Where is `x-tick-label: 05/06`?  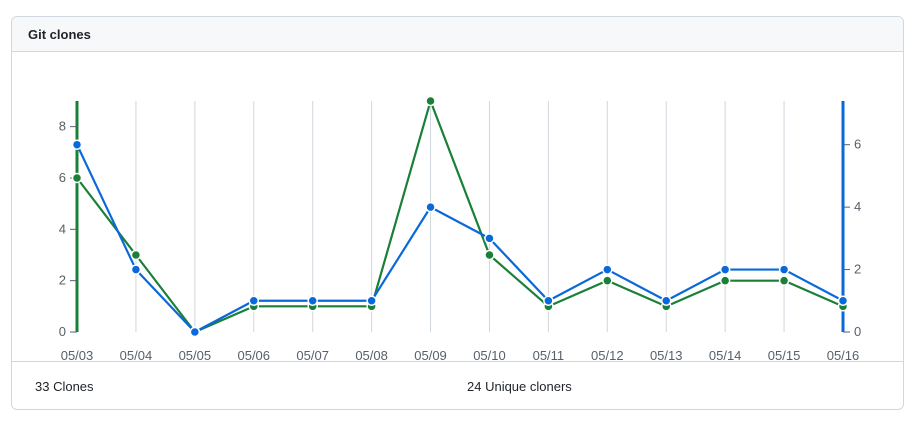 x-tick-label: 05/06 is located at coordinates (253, 354).